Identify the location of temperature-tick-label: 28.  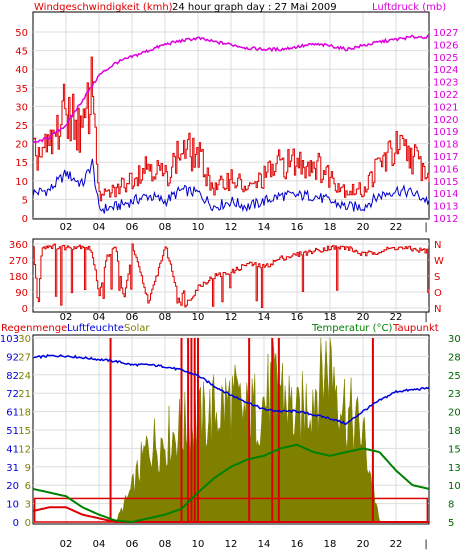
(454, 357).